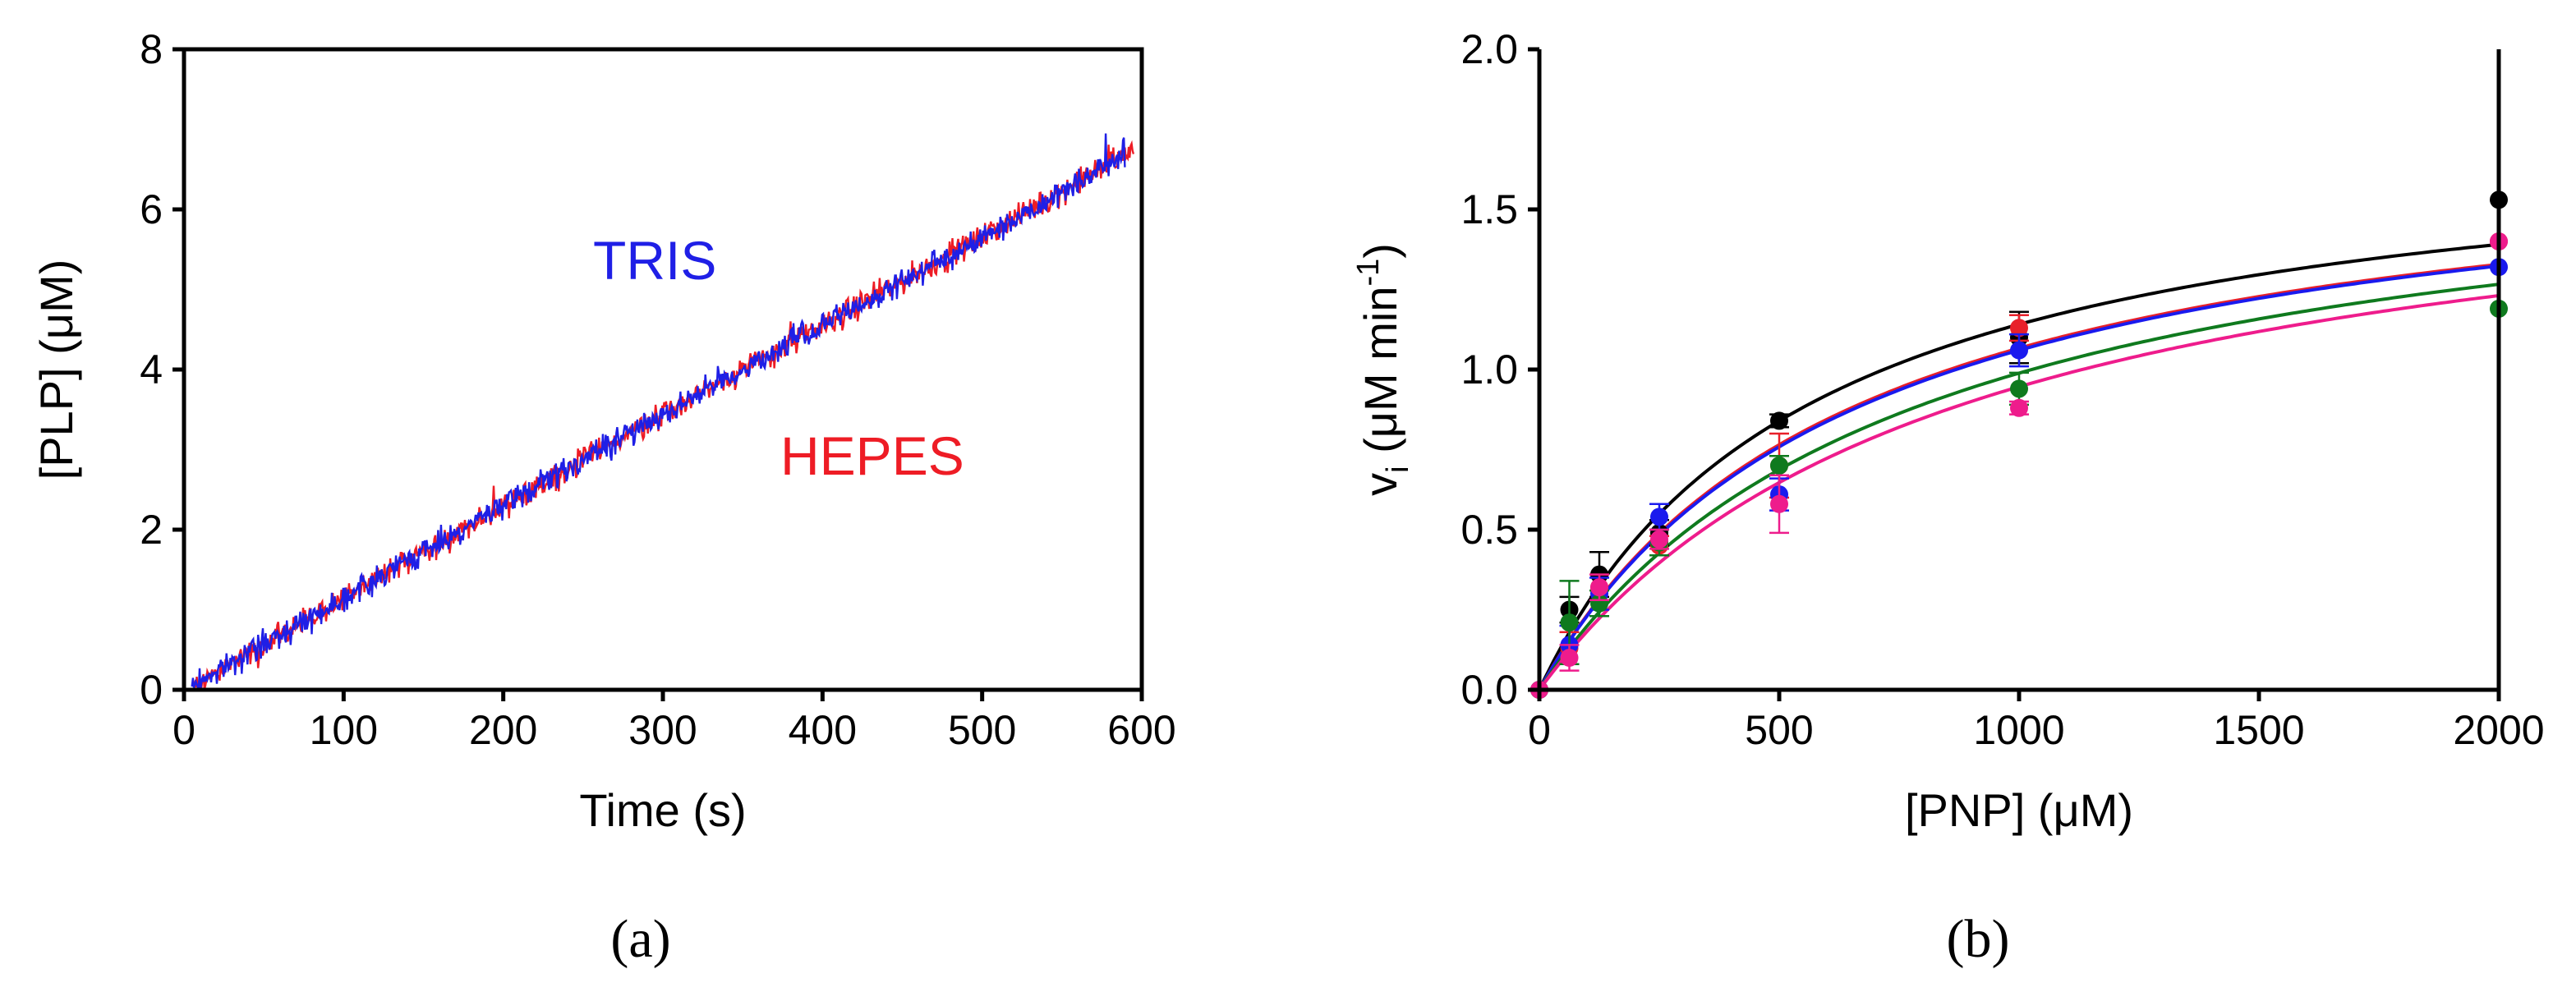 The width and height of the screenshot is (2576, 992). I want to click on panel-a-y-ticks: 0 2 4 6 8, so click(162, 369).